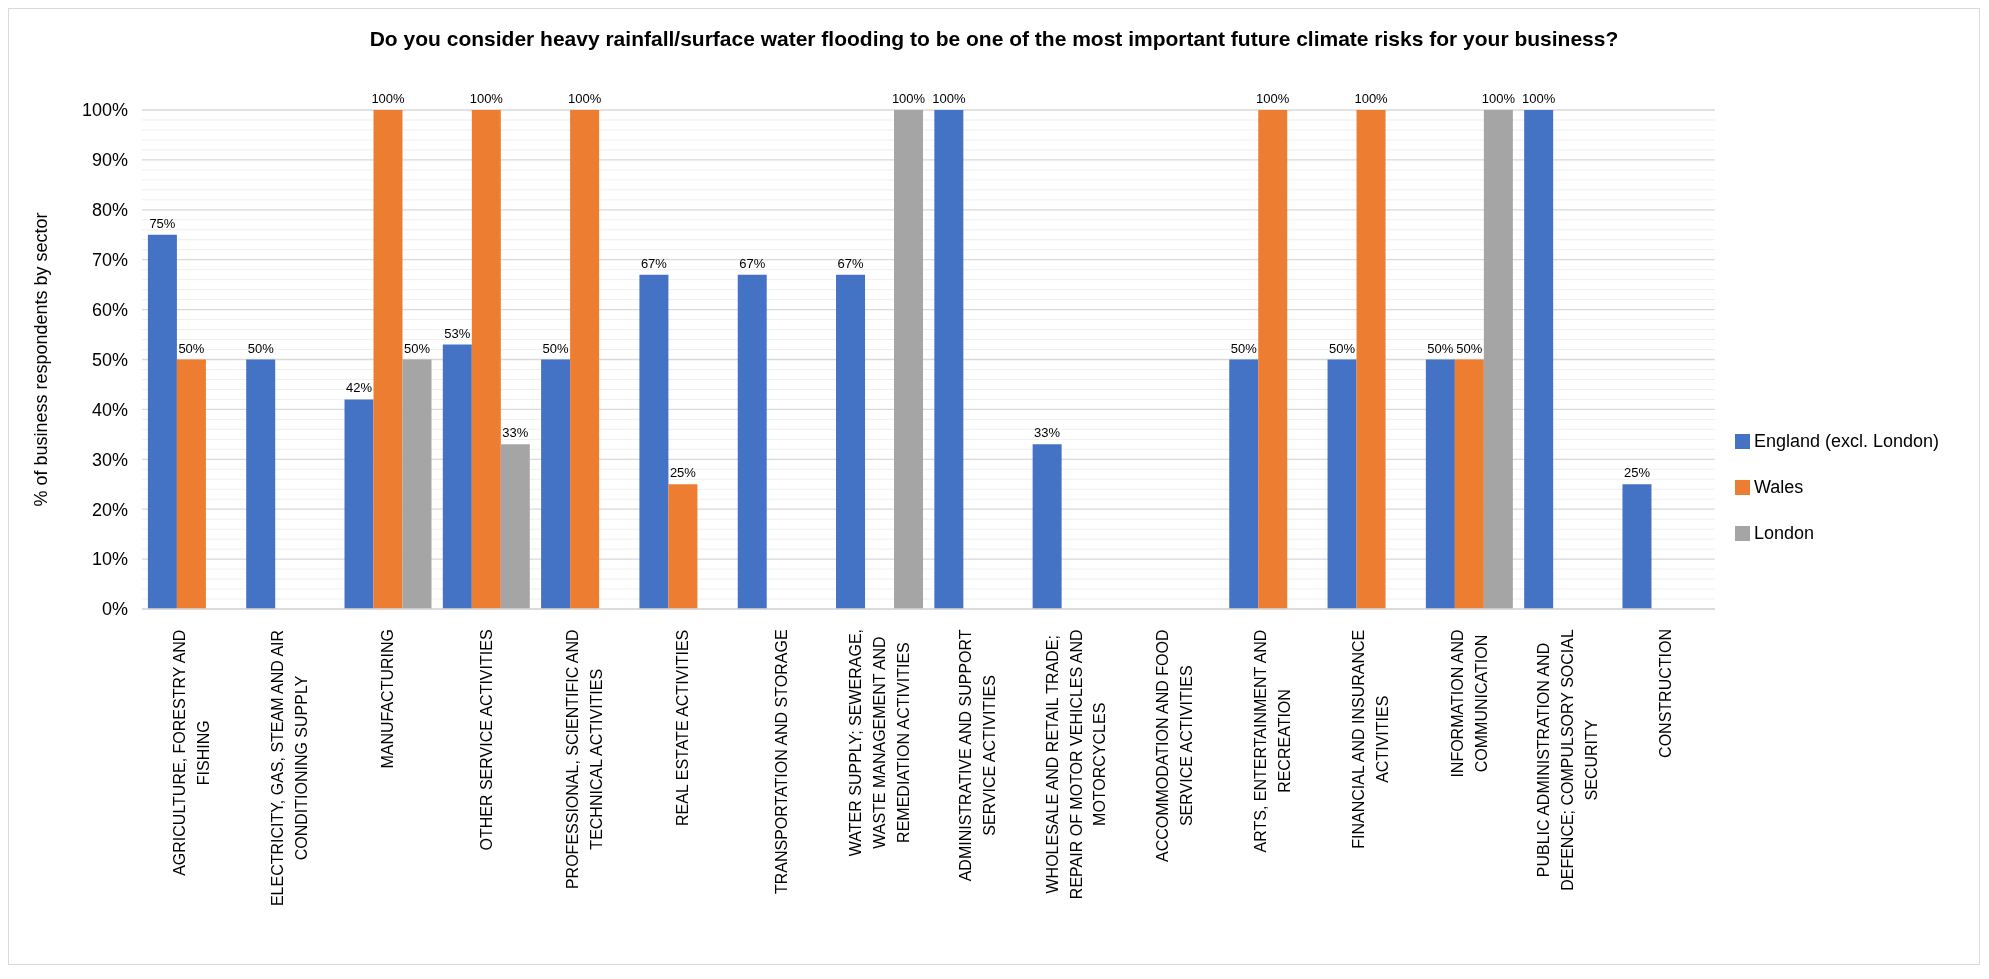 Image resolution: width=1989 pixels, height=979 pixels. What do you see at coordinates (109, 559) in the screenshot?
I see `y-tick-label: 10%` at bounding box center [109, 559].